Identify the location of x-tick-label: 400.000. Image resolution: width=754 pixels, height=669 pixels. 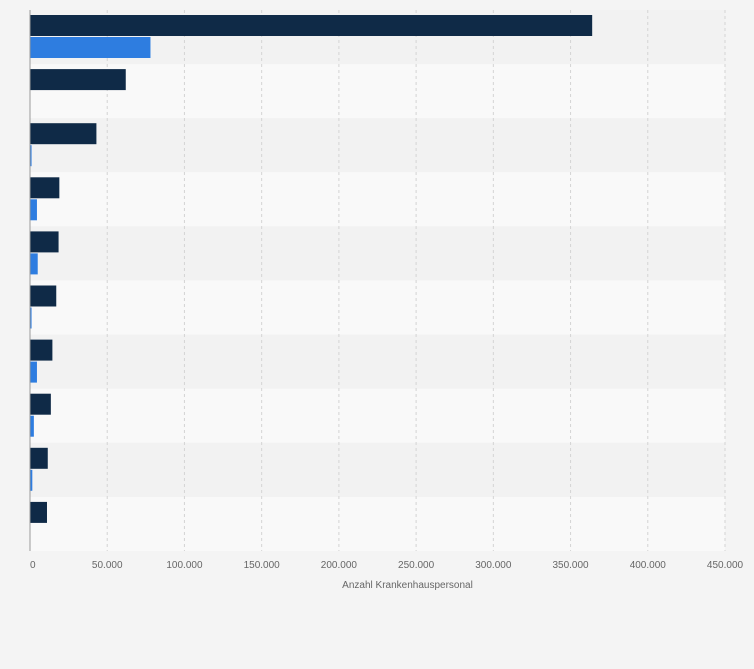
(648, 565).